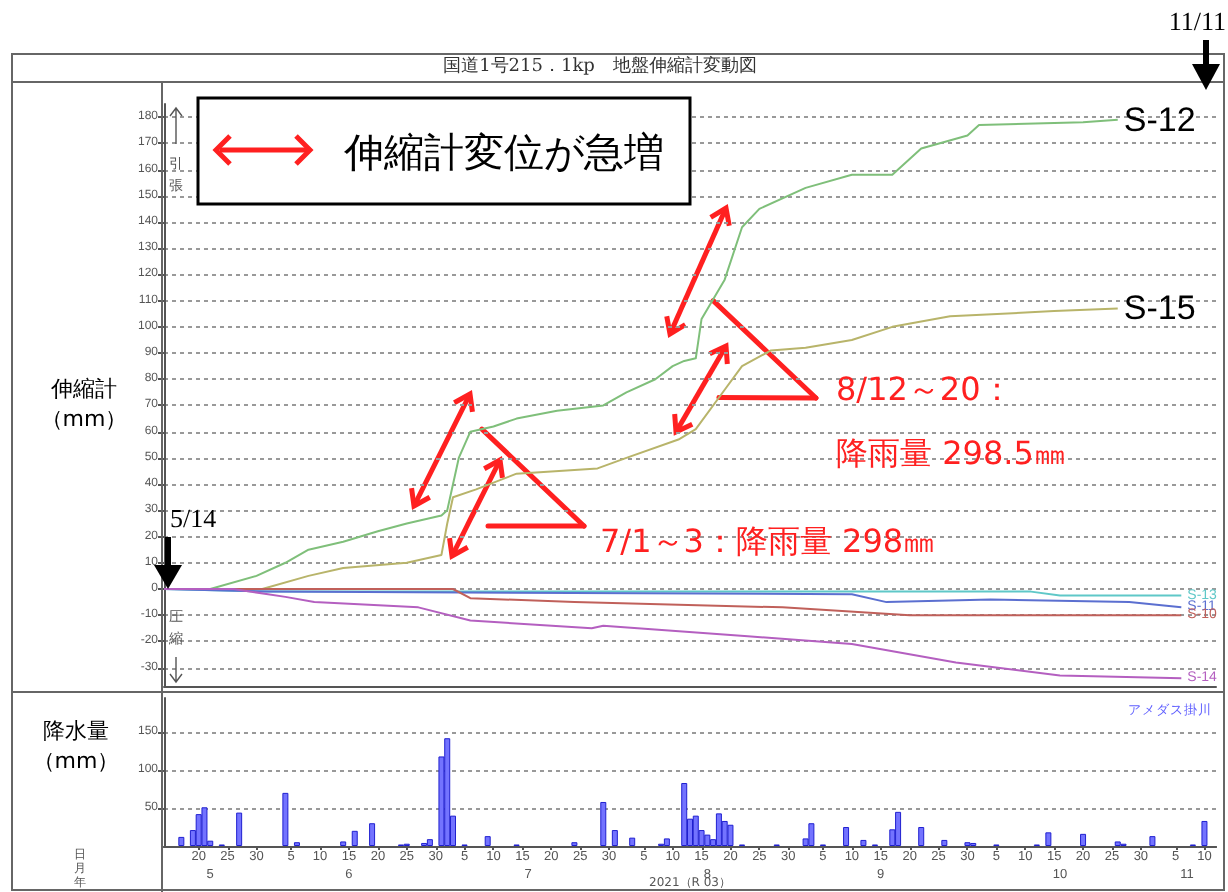 The width and height of the screenshot is (1228, 892). I want to click on y-axis-title: 伸縮計（mm）, so click(84, 404).